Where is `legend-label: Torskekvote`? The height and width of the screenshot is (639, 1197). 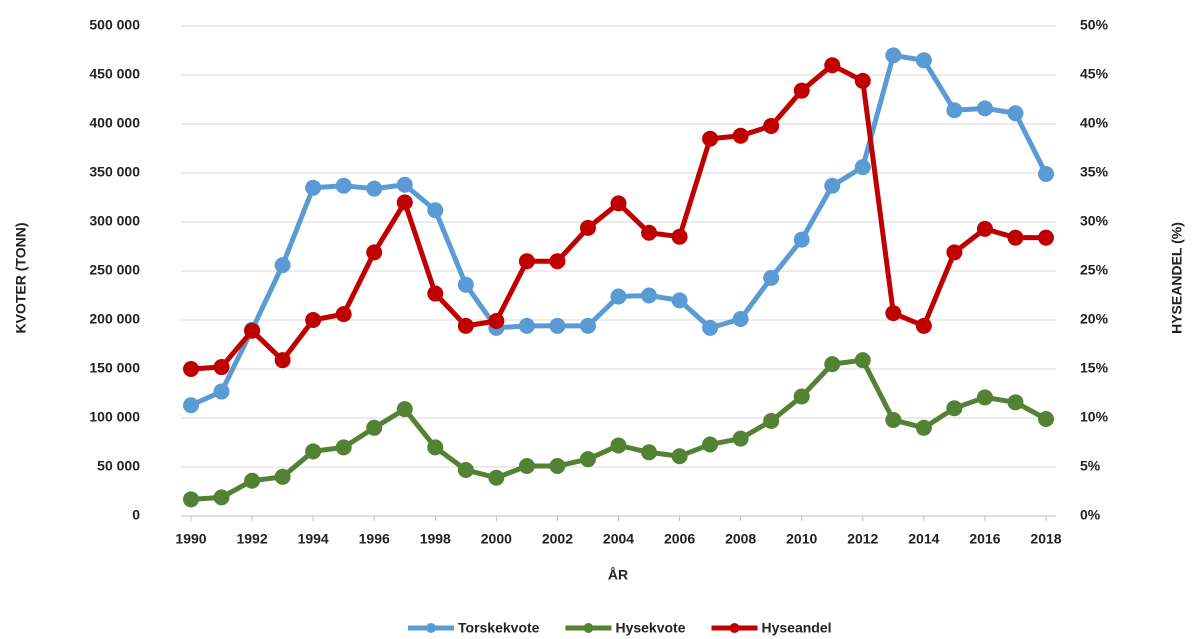
legend-label: Torskekvote is located at coordinates (499, 628).